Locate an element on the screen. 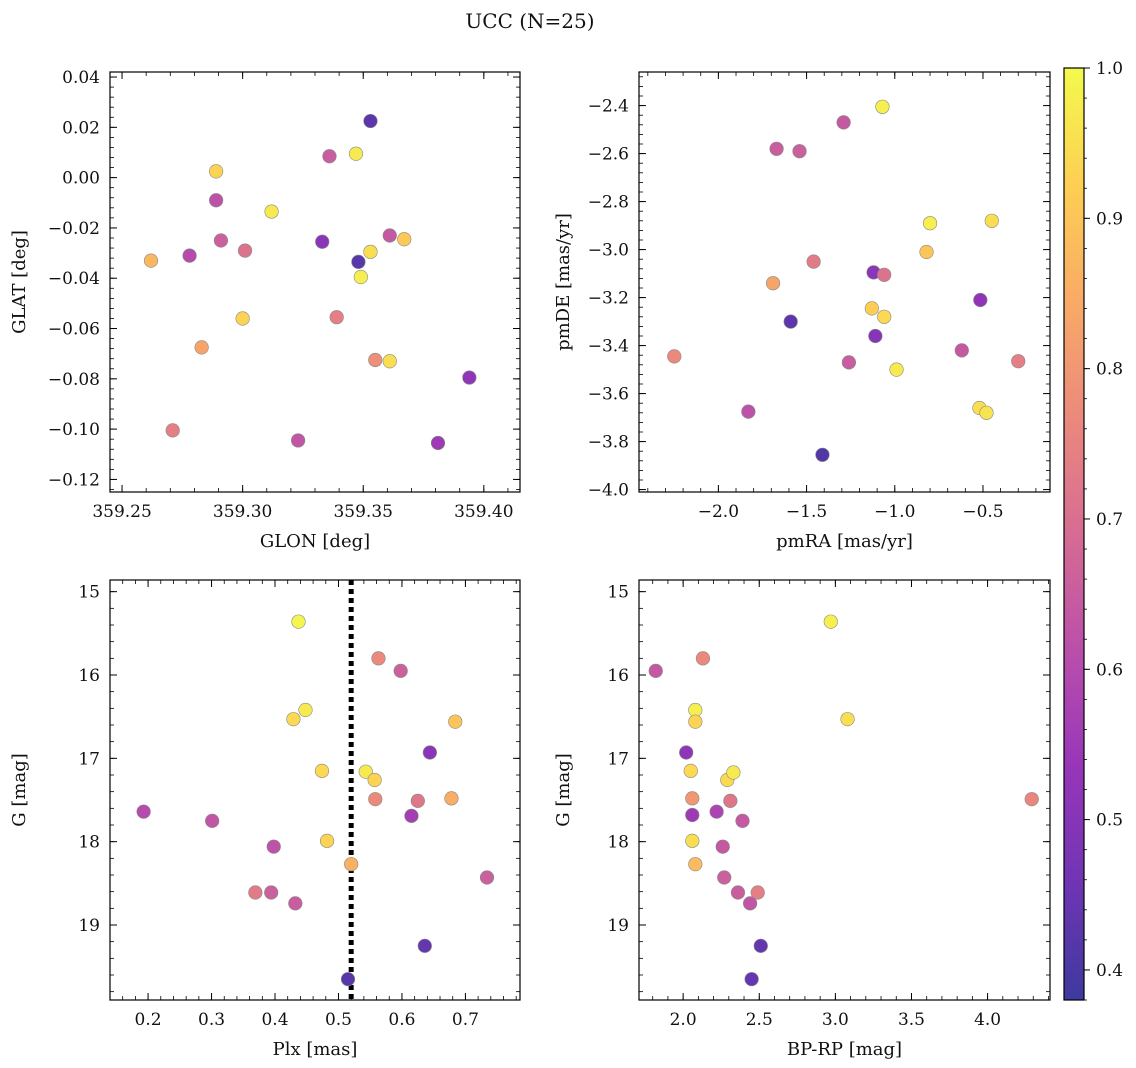  colorbar: 0.4 0.5 0.6 0.7 0.8 0.9 1.0 is located at coordinates (1093, 530).